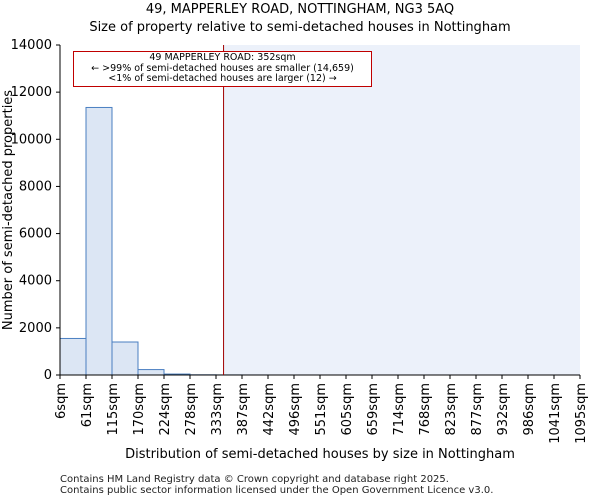 This screenshot has width=600, height=500. Describe the element at coordinates (555, 413) in the screenshot. I see `x-tick-label-1041sqm: 1041sqm` at that location.